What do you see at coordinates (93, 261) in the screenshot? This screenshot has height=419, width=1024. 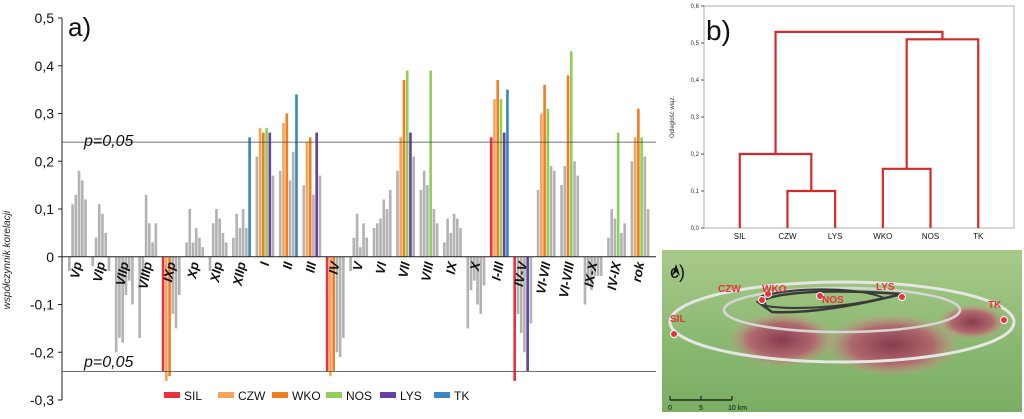 I see `bar-sil-vip` at bounding box center [93, 261].